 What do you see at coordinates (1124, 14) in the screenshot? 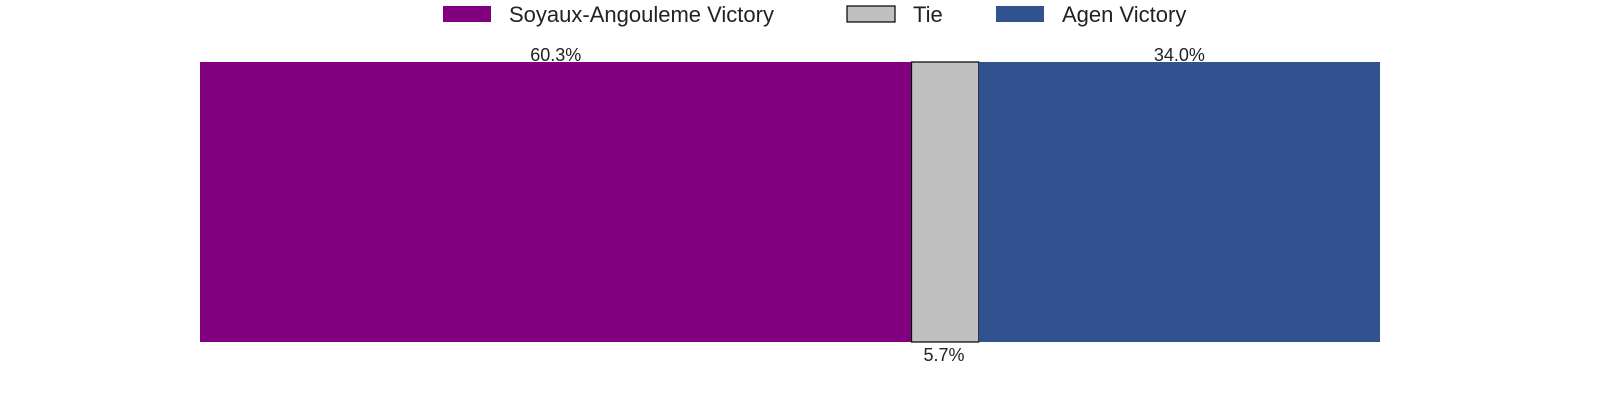
I see `legend-label-agen-victory: Agen Victory` at bounding box center [1124, 14].